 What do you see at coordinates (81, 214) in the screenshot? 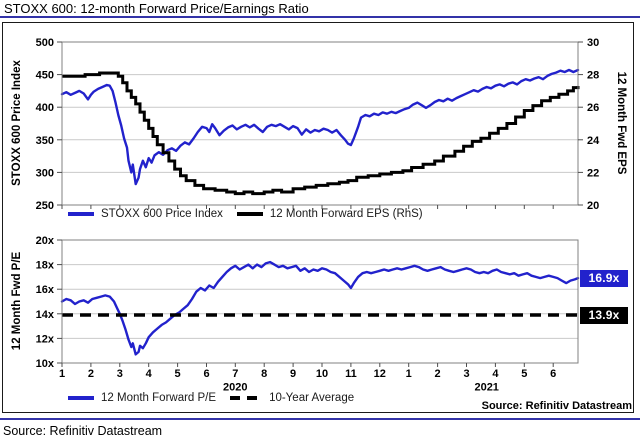
I see `price-line-swatch` at bounding box center [81, 214].